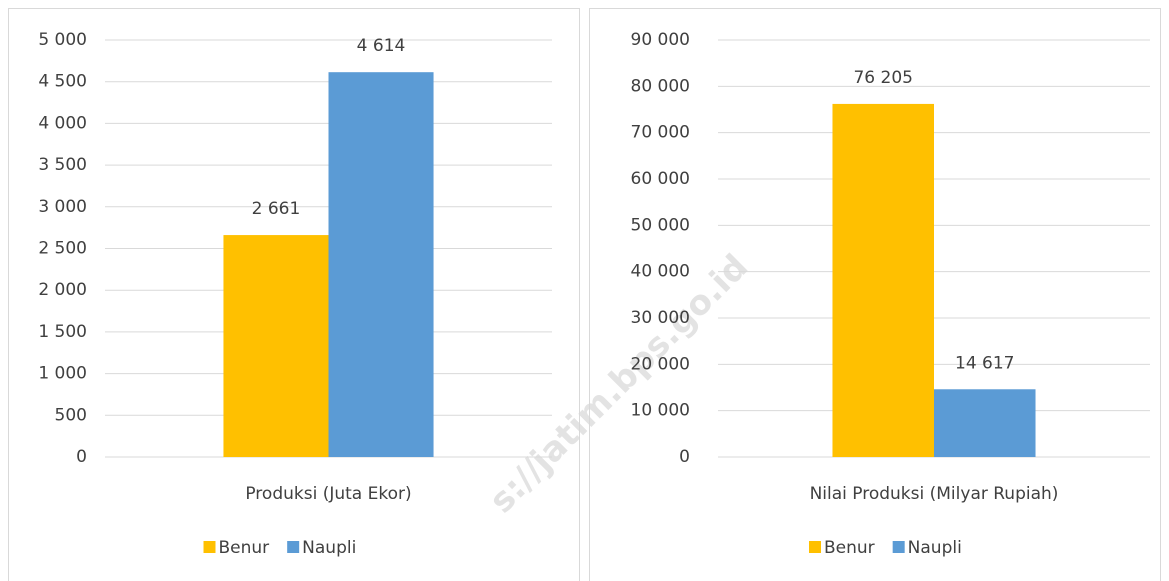  What do you see at coordinates (62, 374) in the screenshot?
I see `y-tick-label: 1 000` at bounding box center [62, 374].